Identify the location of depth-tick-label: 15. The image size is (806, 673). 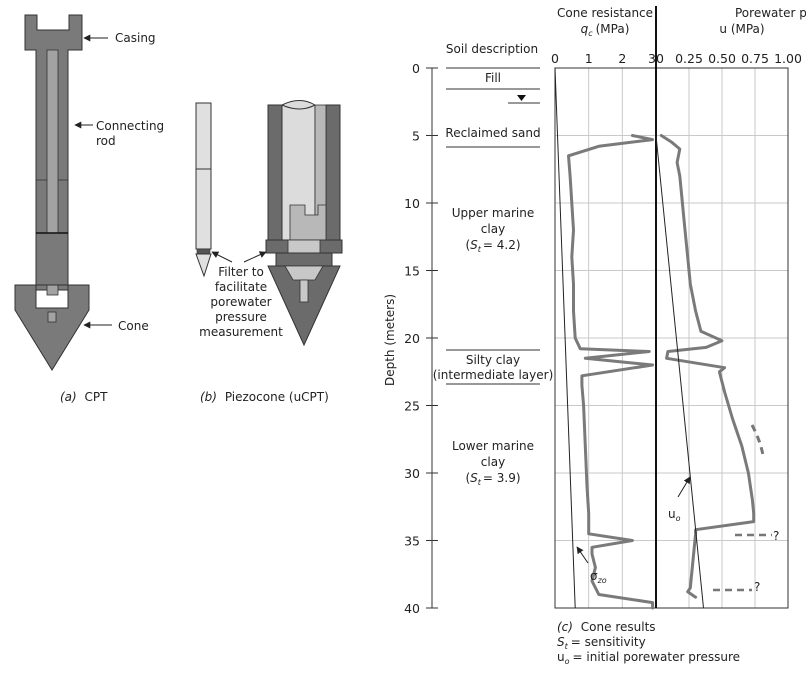
(412, 271).